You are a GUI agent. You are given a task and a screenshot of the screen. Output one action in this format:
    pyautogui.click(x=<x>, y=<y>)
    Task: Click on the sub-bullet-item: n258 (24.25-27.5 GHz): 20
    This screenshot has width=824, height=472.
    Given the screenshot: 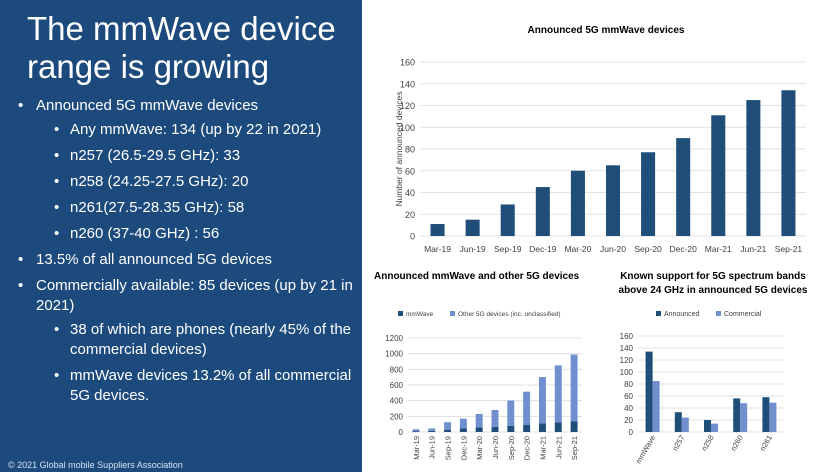 What is the action you would take?
    pyautogui.click(x=195, y=182)
    